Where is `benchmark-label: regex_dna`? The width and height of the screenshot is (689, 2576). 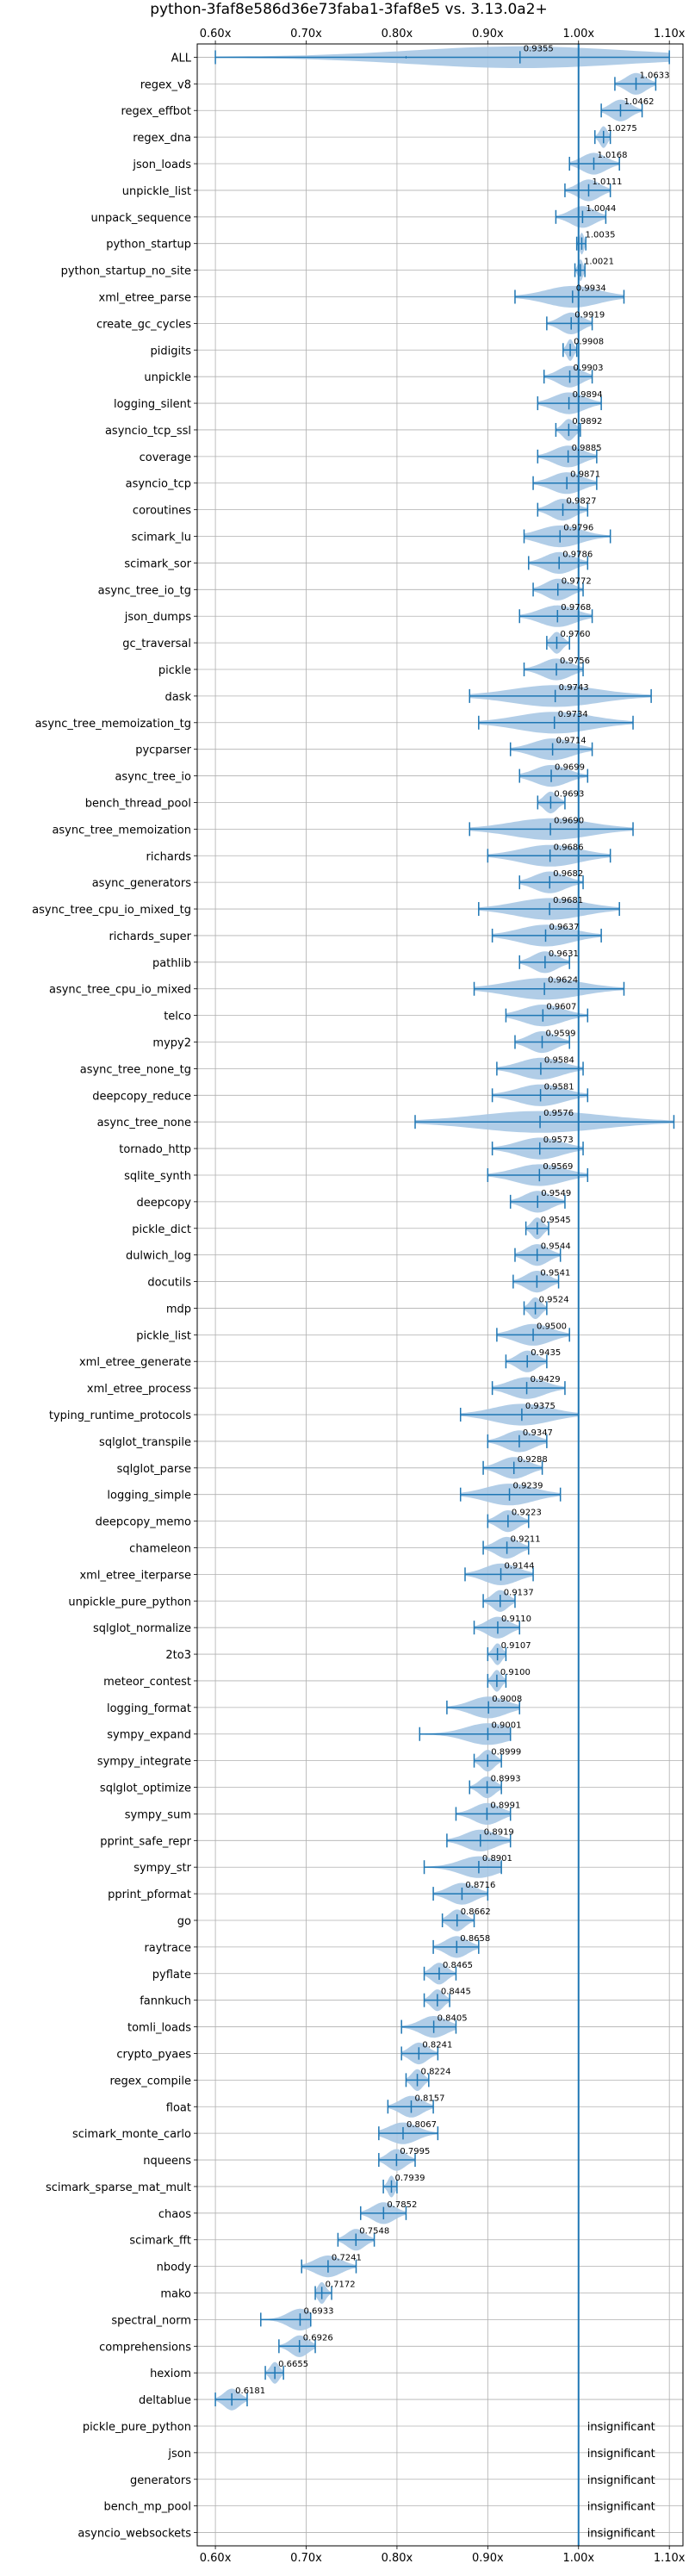
benchmark-label: regex_dna is located at coordinates (162, 139).